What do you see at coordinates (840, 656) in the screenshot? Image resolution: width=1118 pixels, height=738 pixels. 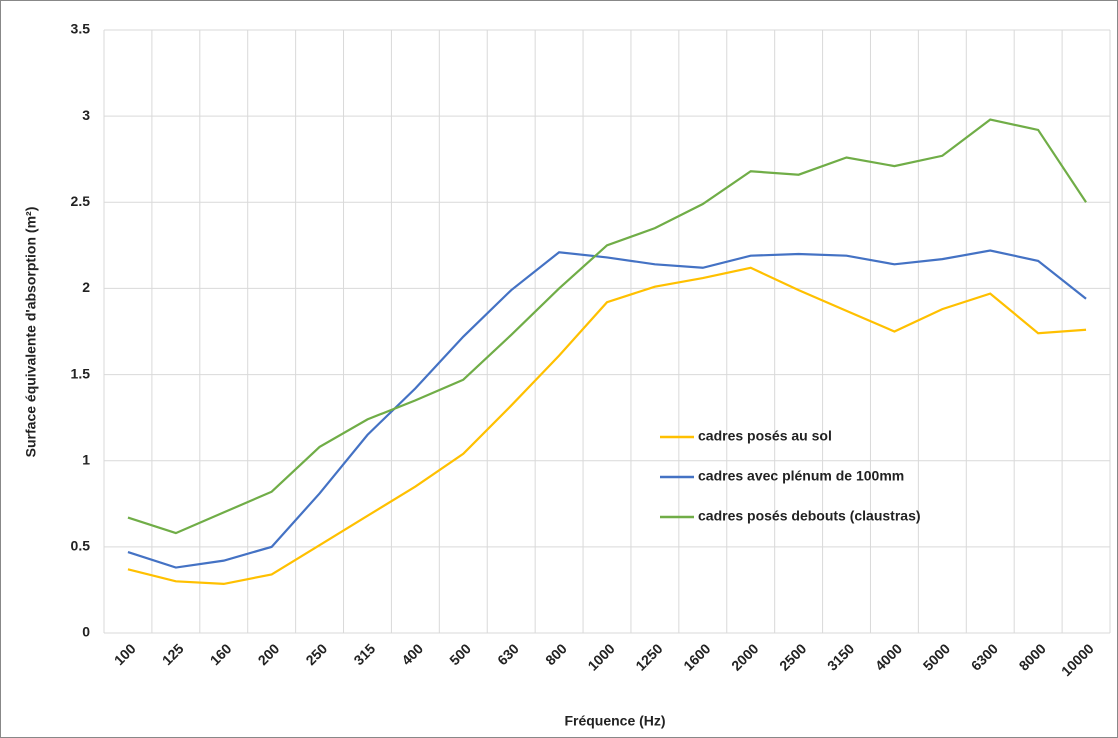 I see `x-tick-label: 3150` at bounding box center [840, 656].